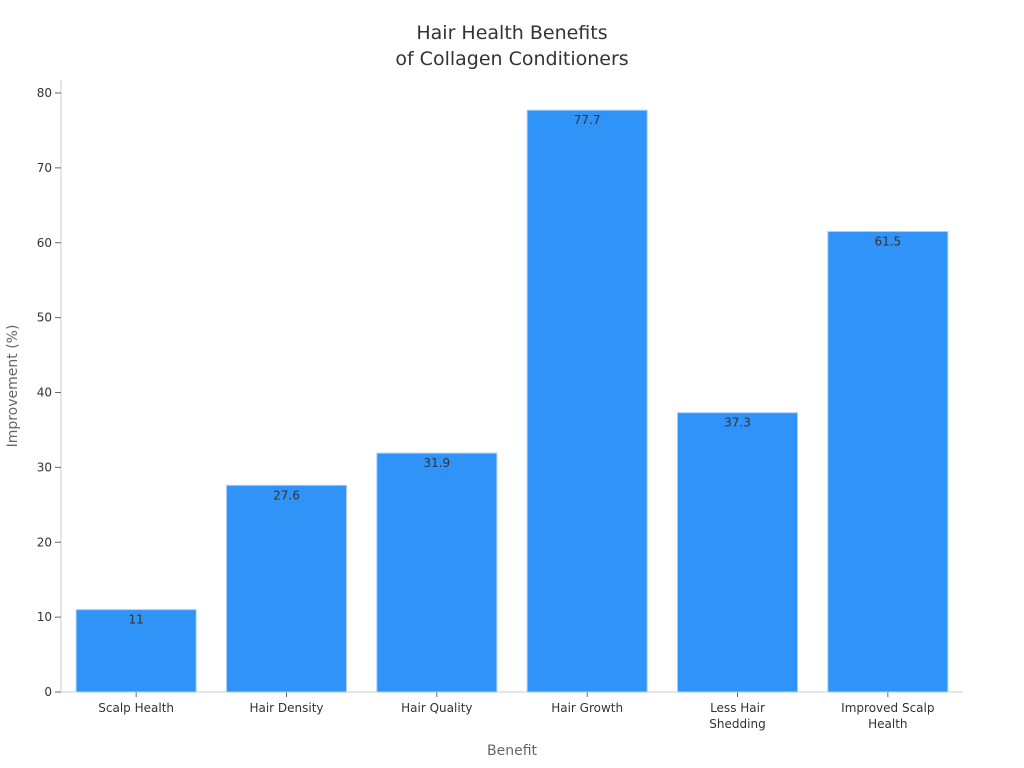 This screenshot has height=768, width=1024. What do you see at coordinates (436, 708) in the screenshot?
I see `x-tick-label: Hair Quality` at bounding box center [436, 708].